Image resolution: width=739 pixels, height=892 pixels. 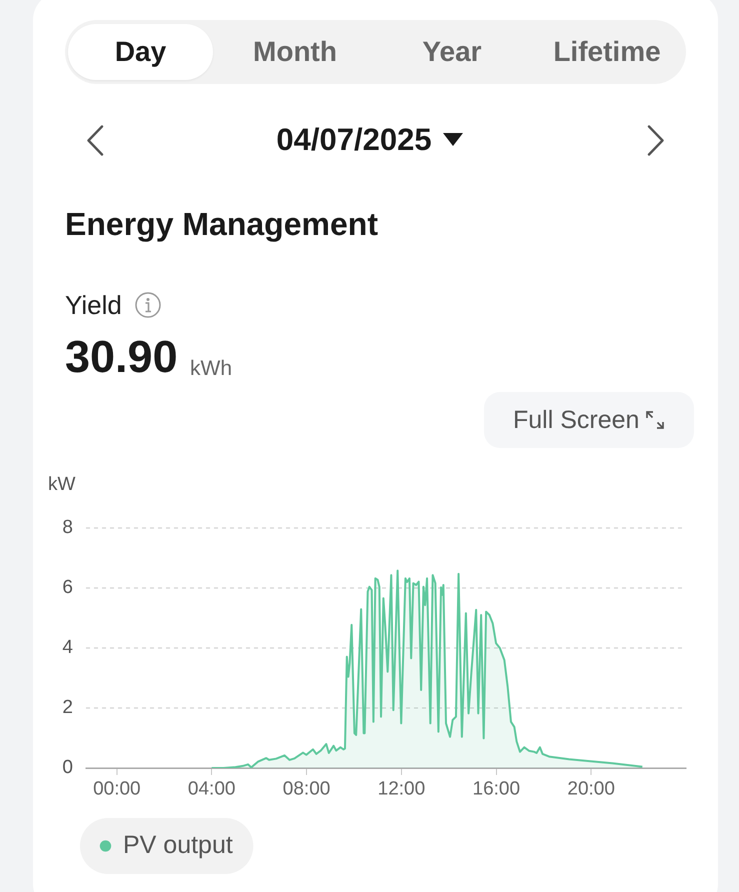 I want to click on y-axis-title: kW, so click(x=62, y=485).